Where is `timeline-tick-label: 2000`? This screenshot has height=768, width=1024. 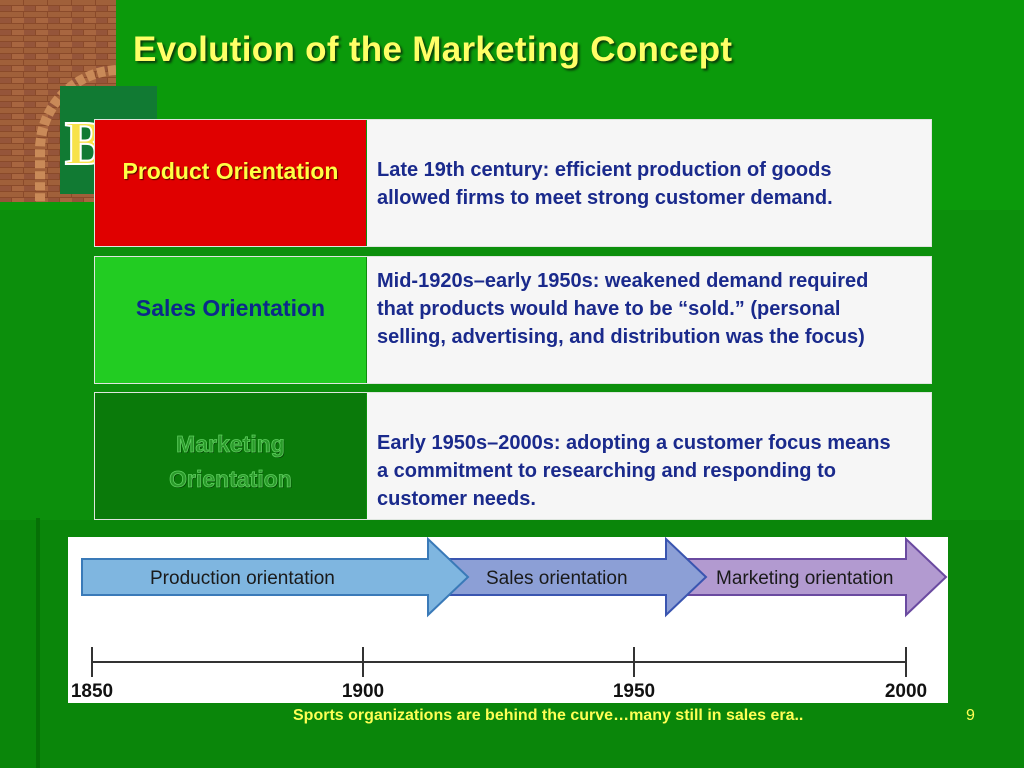 timeline-tick-label: 2000 is located at coordinates (906, 691).